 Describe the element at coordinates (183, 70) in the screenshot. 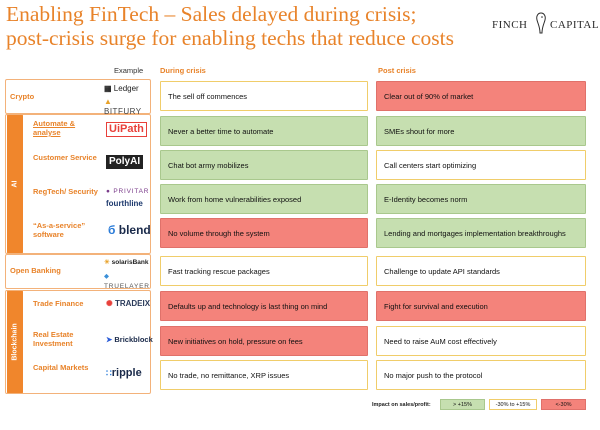

I see `header-during-crisis: During crisis` at that location.